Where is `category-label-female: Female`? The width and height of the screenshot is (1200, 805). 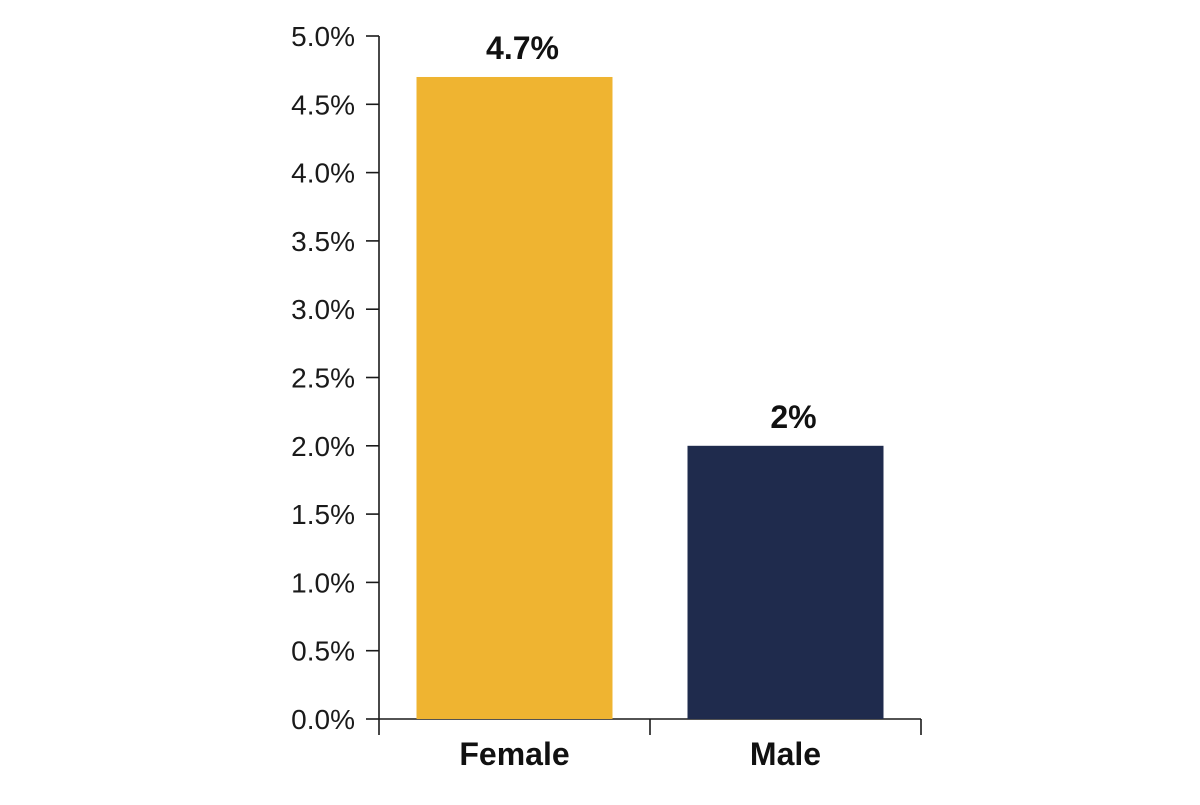 category-label-female: Female is located at coordinates (514, 754).